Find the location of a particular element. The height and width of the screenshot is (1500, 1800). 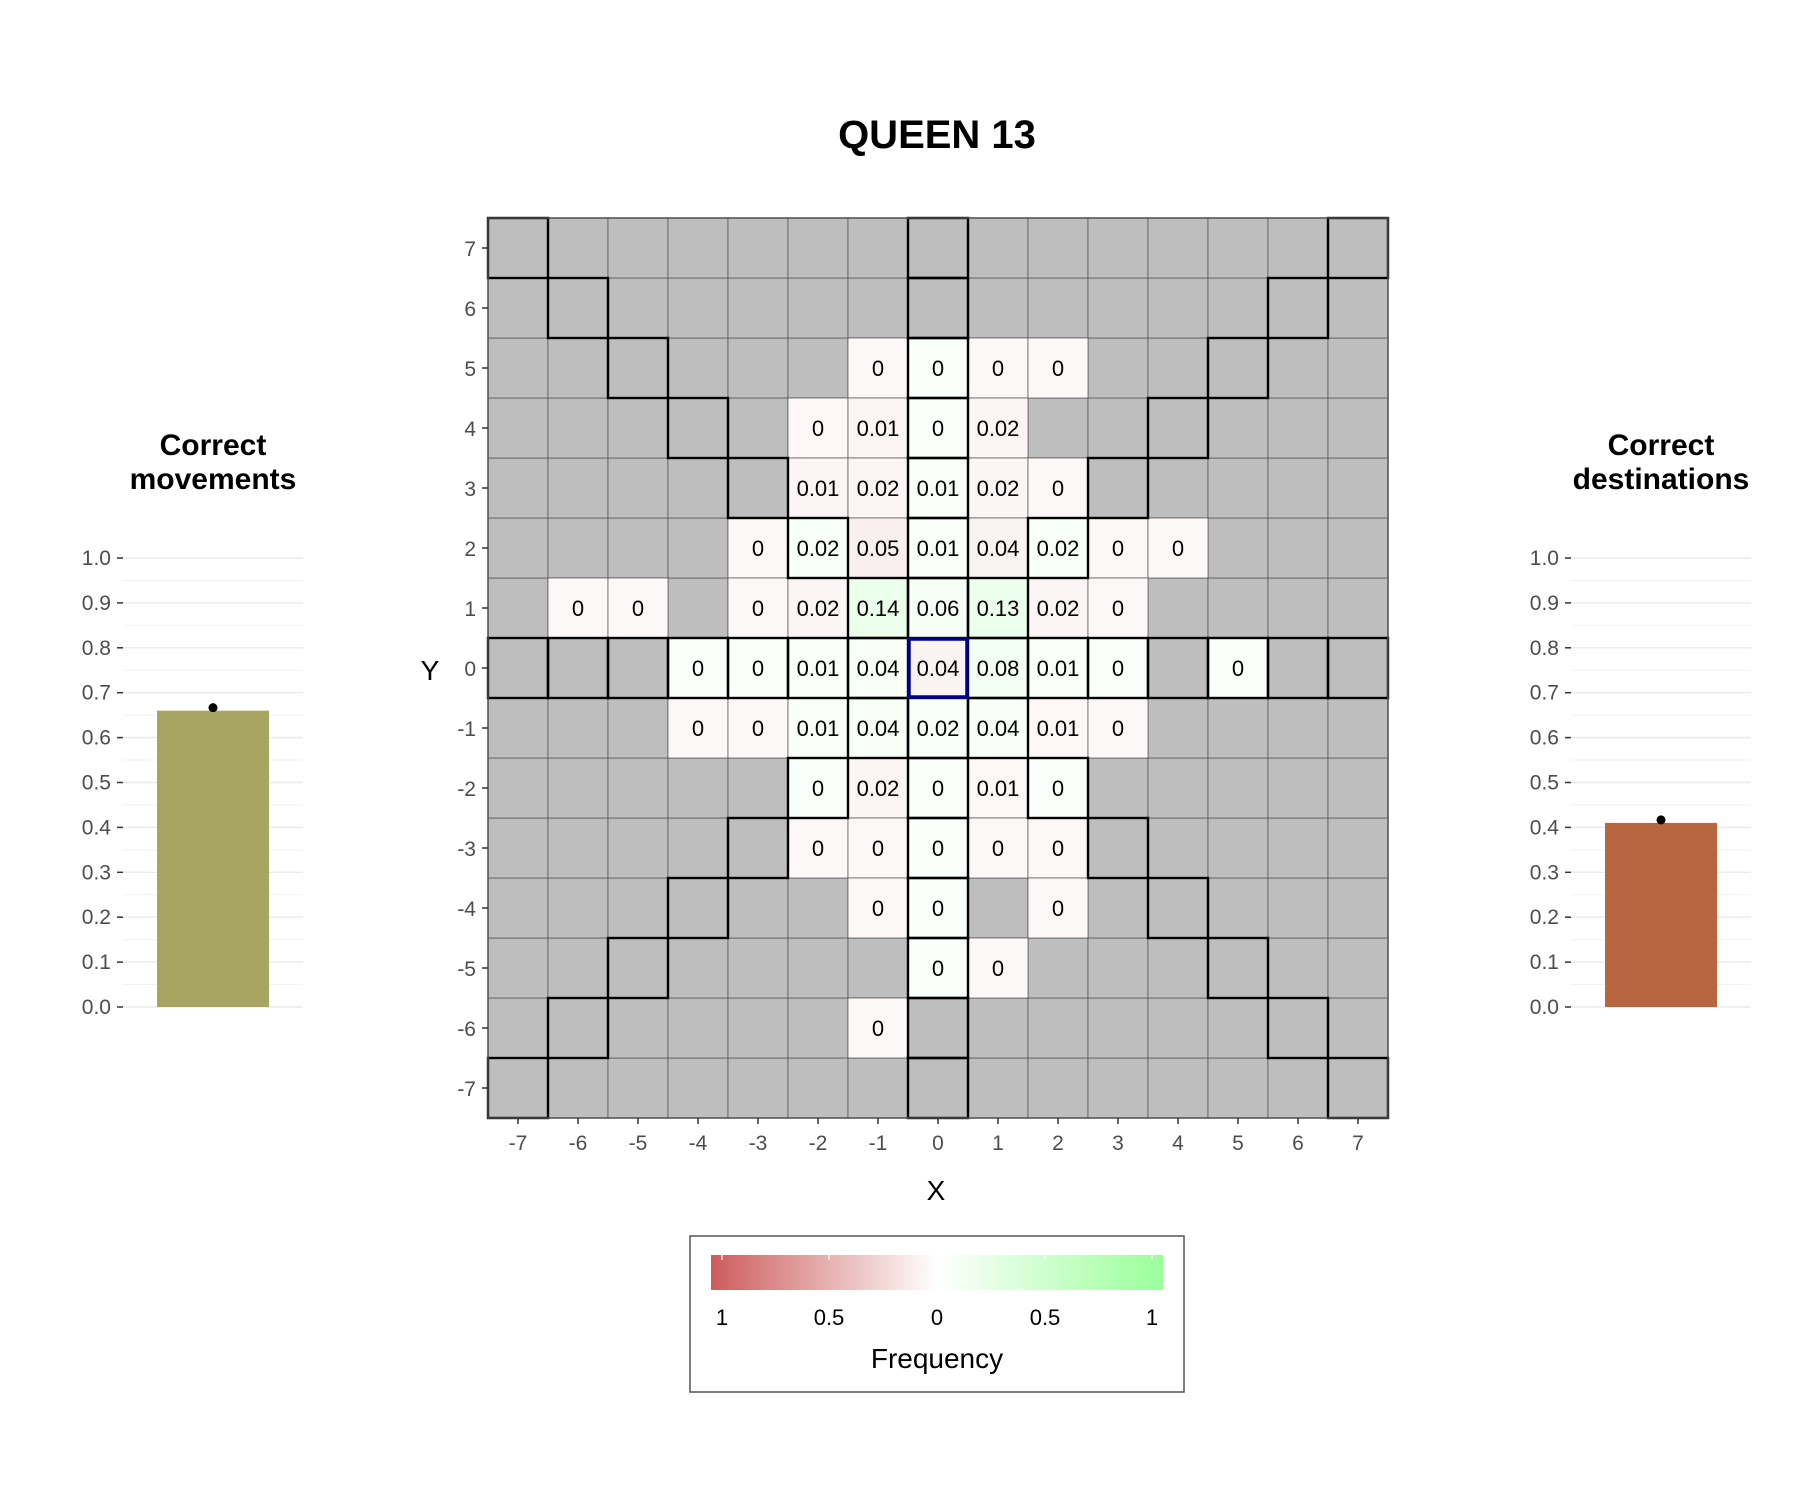

cell-label: 0.14 is located at coordinates (878, 608).